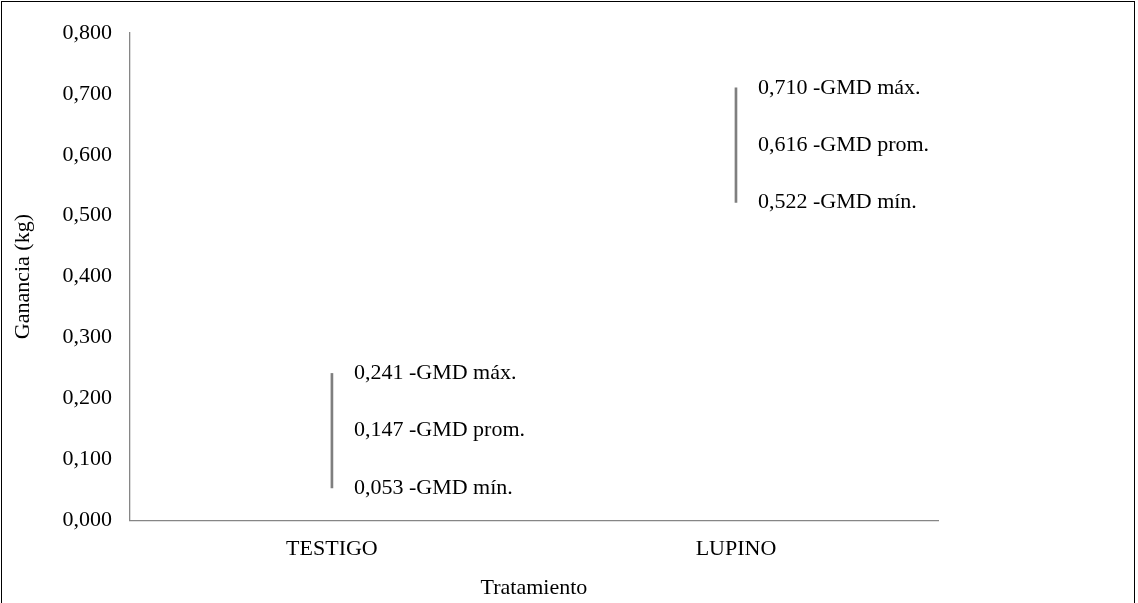  I want to click on x-tick-label: TESTIGO, so click(332, 548).